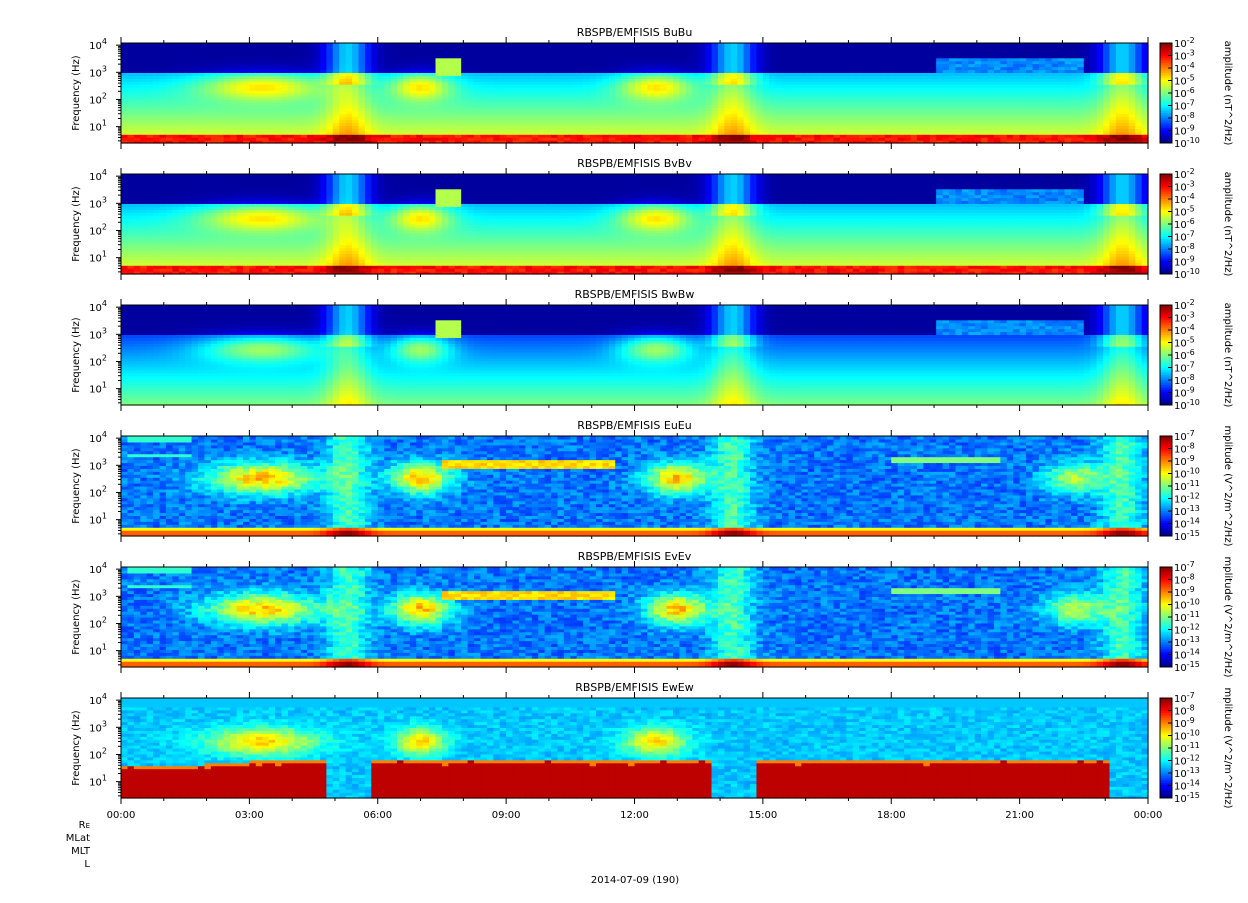 The width and height of the screenshot is (1248, 903). I want to click on x-tick-label: 03:00, so click(249, 815).